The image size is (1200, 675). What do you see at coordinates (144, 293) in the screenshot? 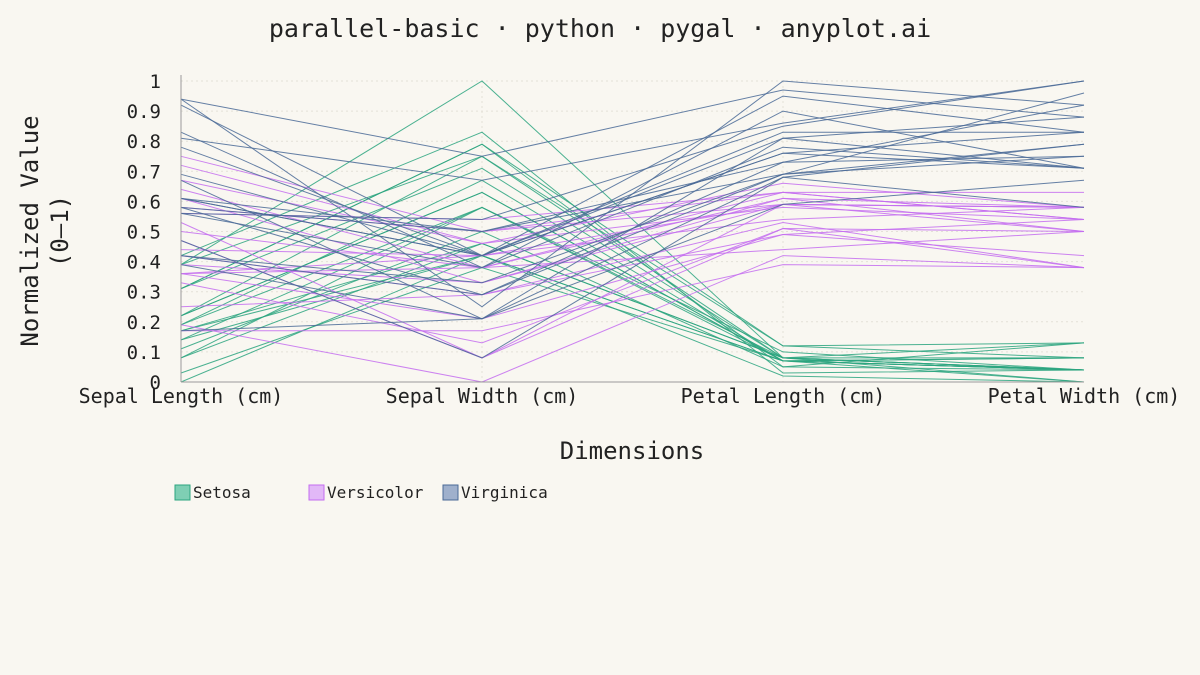
I see `y-tick-label: 0.3` at bounding box center [144, 293].